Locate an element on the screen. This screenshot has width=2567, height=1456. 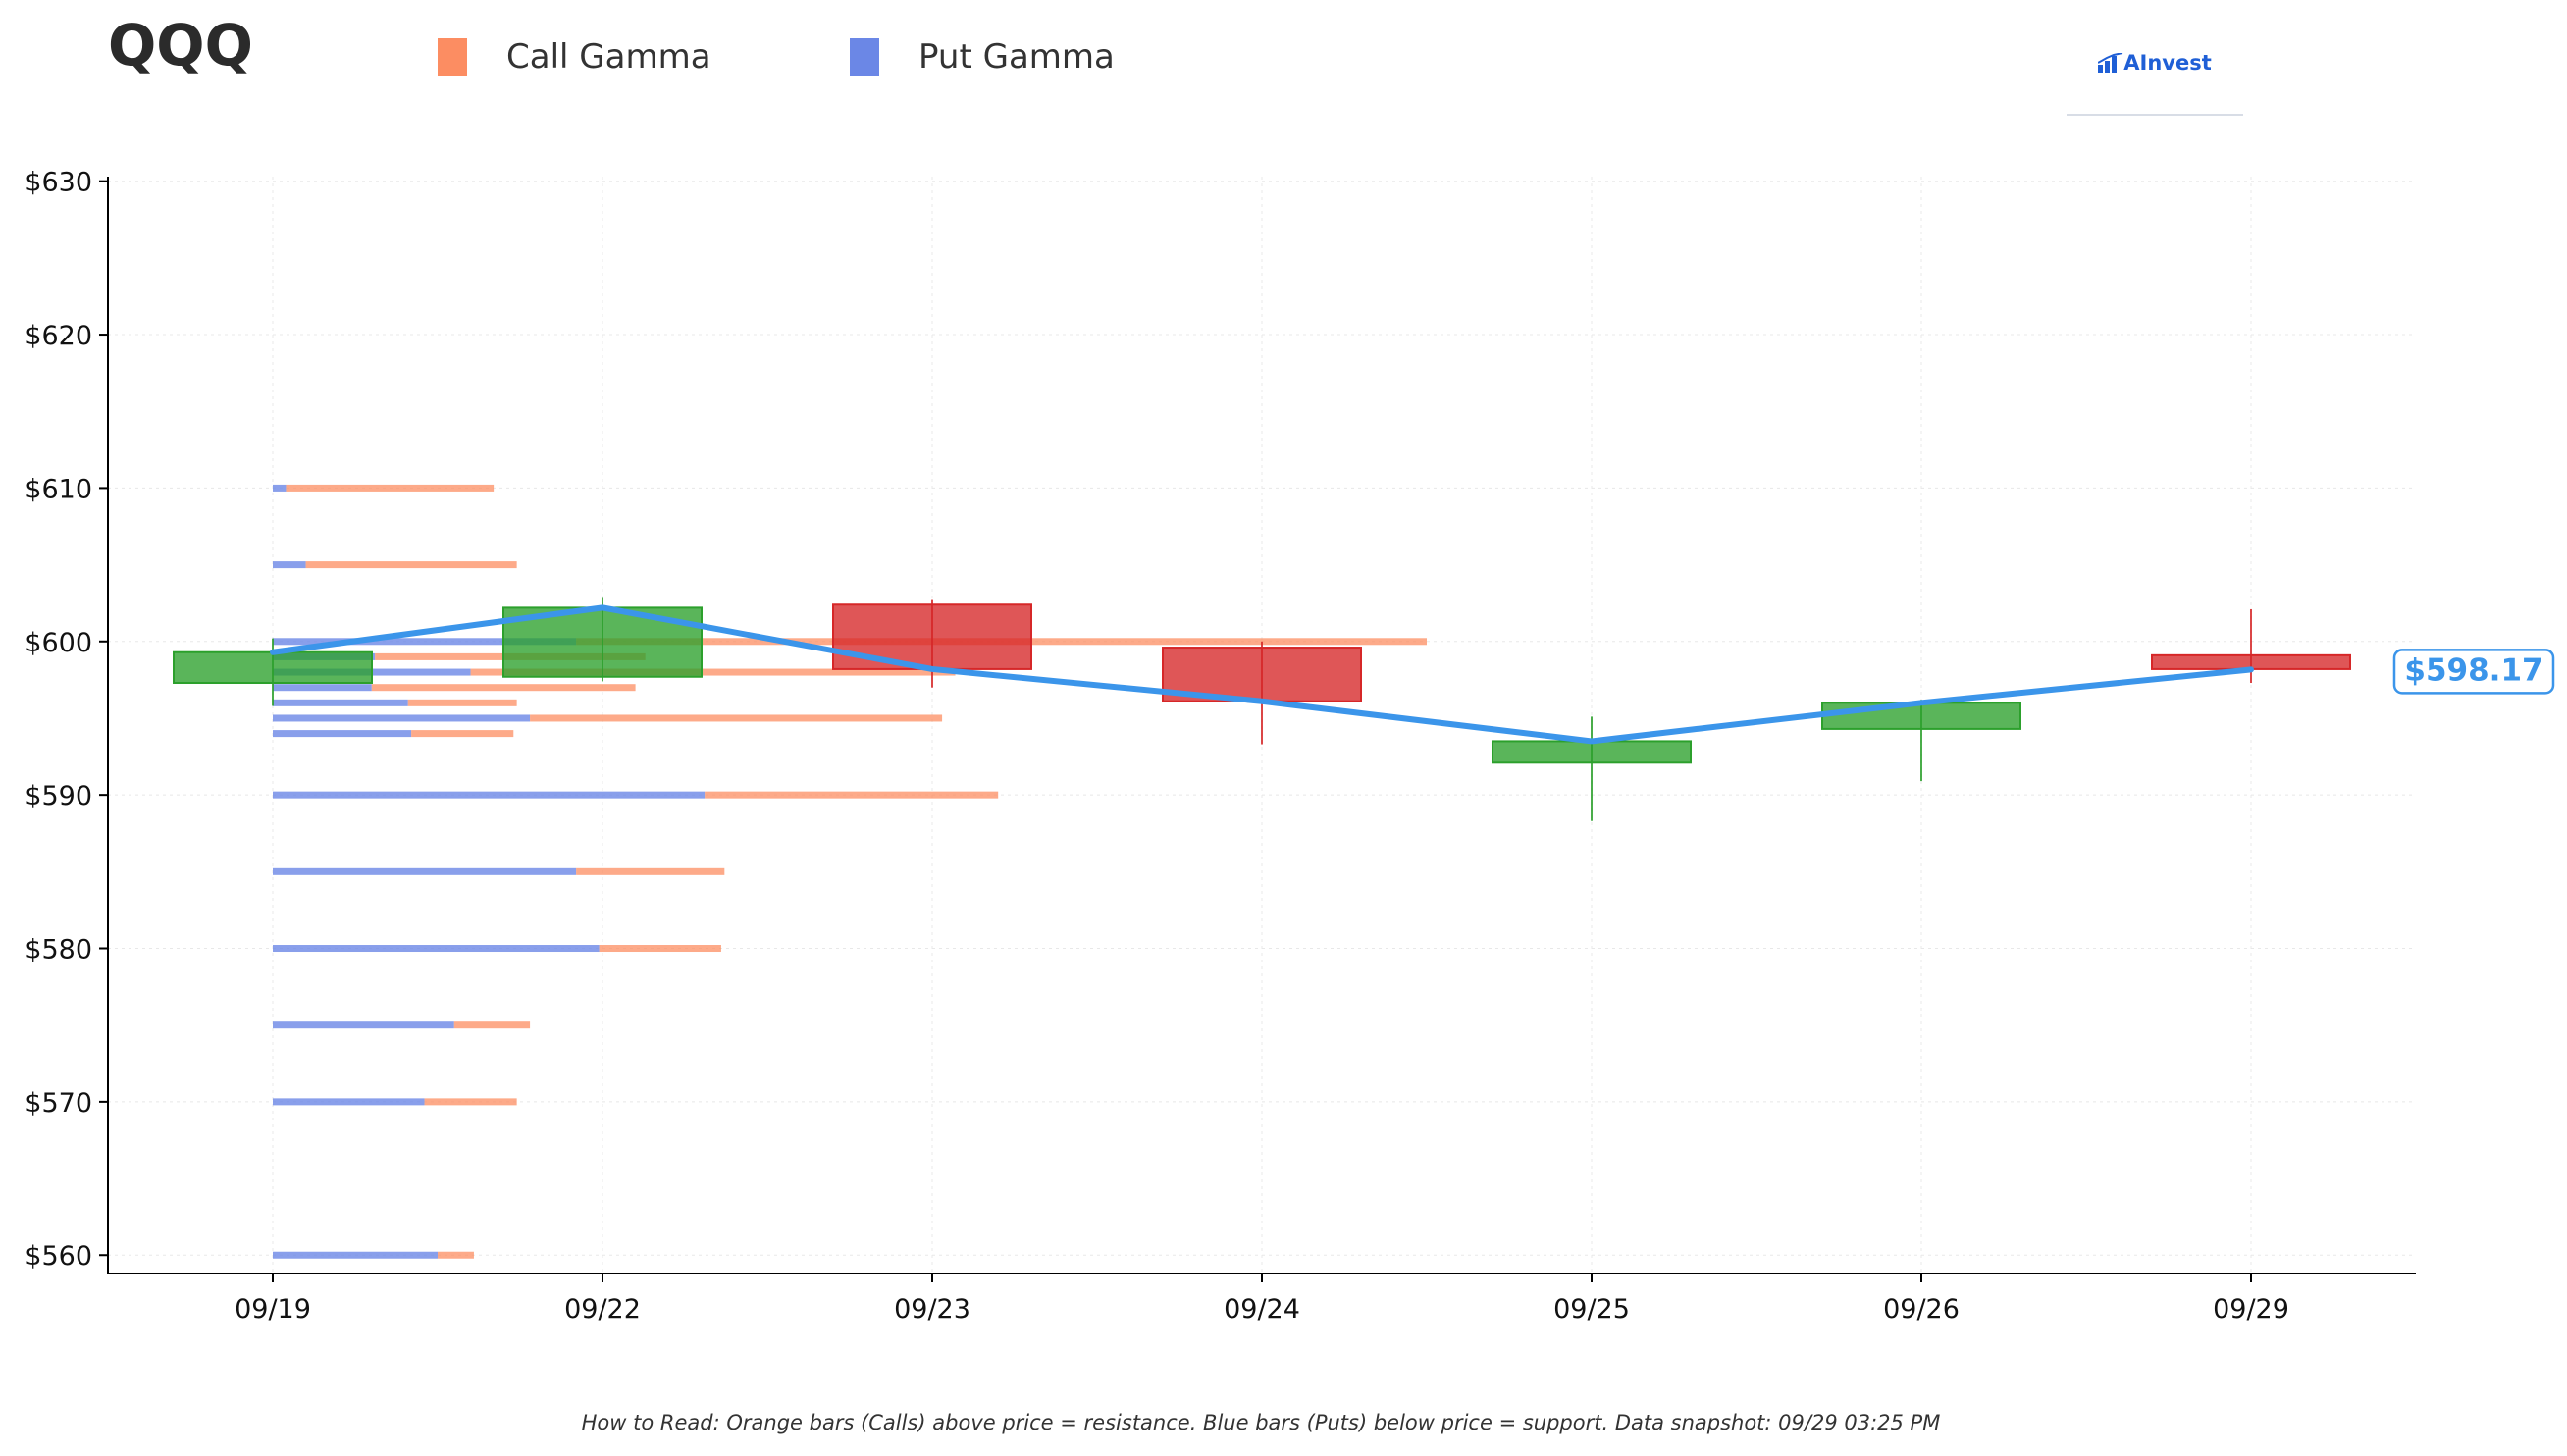
last-price-label: $598.17 is located at coordinates (2473, 670).